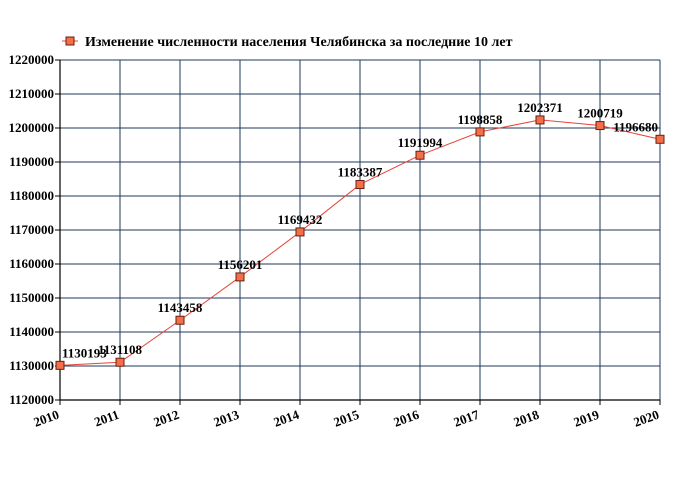 Image resolution: width=680 pixels, height=500 pixels. Describe the element at coordinates (406, 418) in the screenshot. I see `x-tick-label: 2016` at that location.